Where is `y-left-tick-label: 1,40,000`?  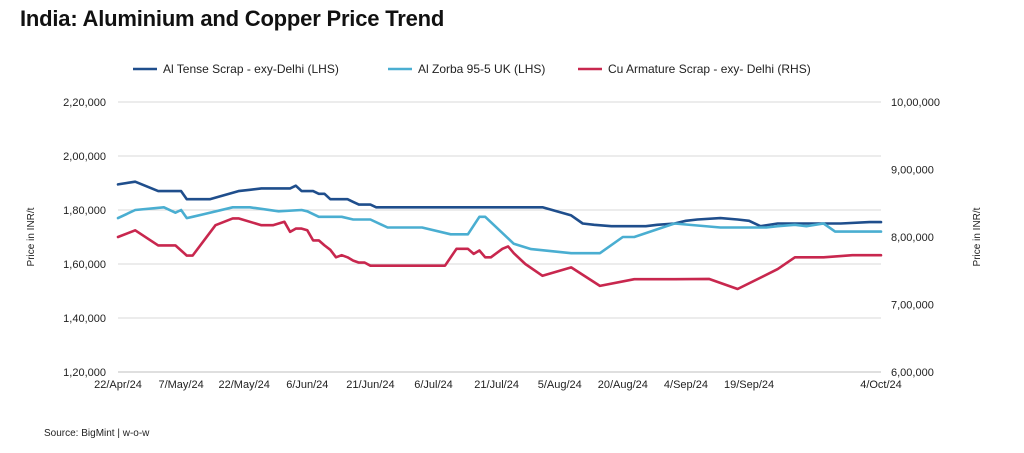 y-left-tick-label: 1,40,000 is located at coordinates (84, 319).